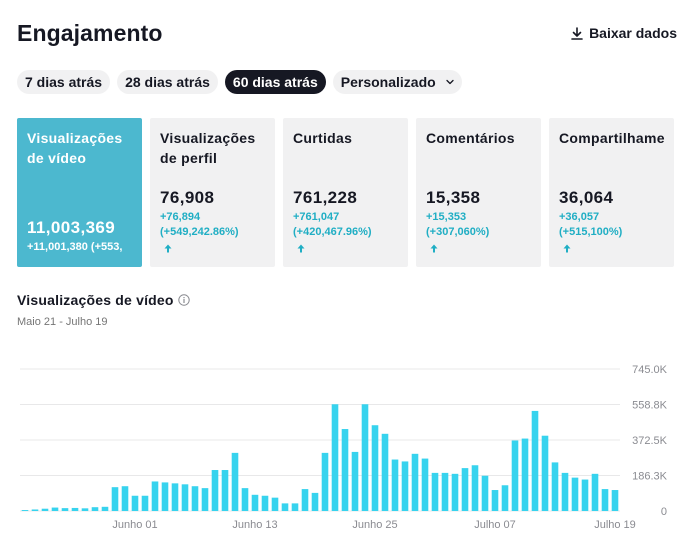 The image size is (690, 558). I want to click on metric-card-comments: Comentários 15,358 +15,353 (+307,060%), so click(478, 192).